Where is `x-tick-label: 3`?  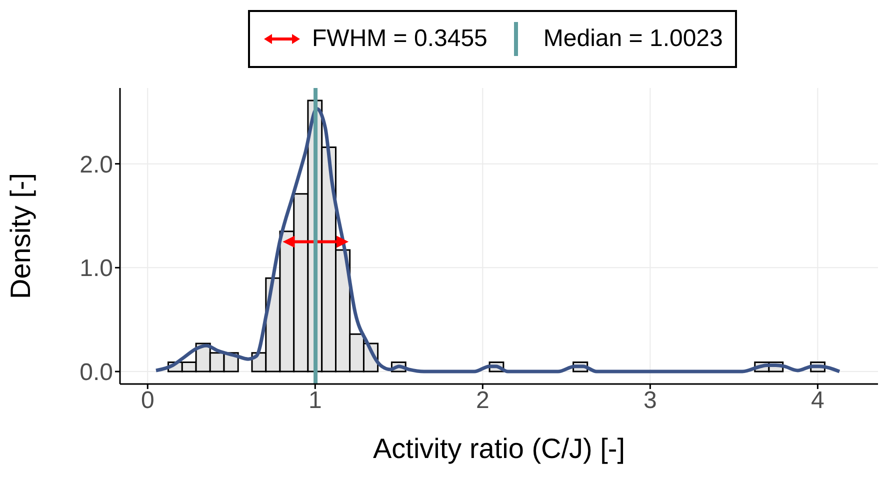 x-tick-label: 3 is located at coordinates (650, 400).